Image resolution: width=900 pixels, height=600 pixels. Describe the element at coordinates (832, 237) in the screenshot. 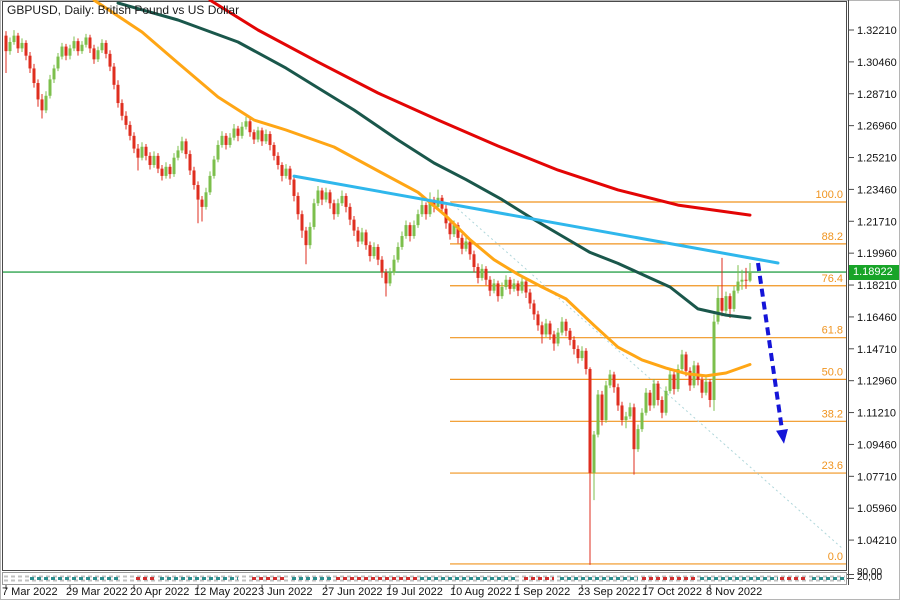

I see `fib-level-label: 88.2` at that location.